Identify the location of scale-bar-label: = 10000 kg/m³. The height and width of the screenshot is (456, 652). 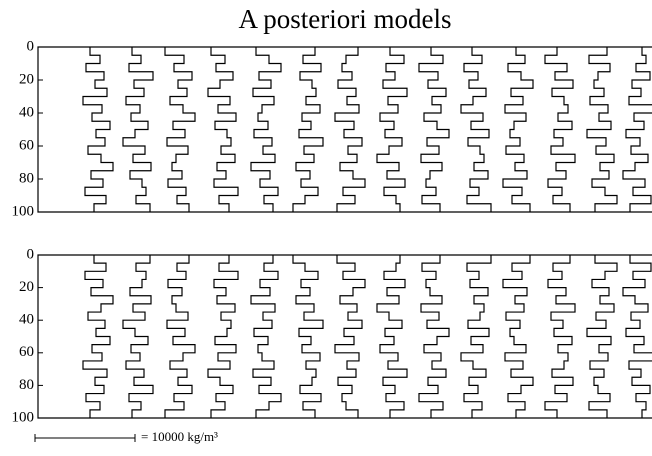
(179, 436).